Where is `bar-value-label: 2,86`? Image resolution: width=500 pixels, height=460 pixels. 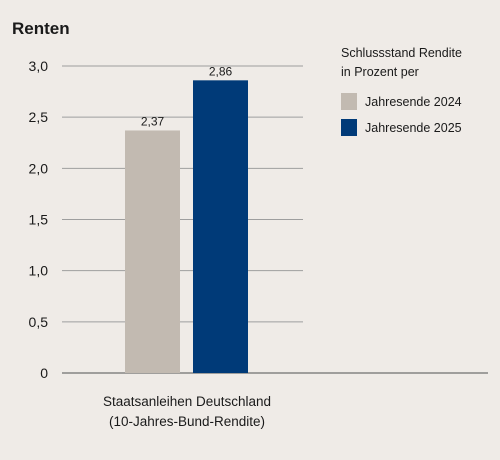
bar-value-label: 2,86 is located at coordinates (221, 71).